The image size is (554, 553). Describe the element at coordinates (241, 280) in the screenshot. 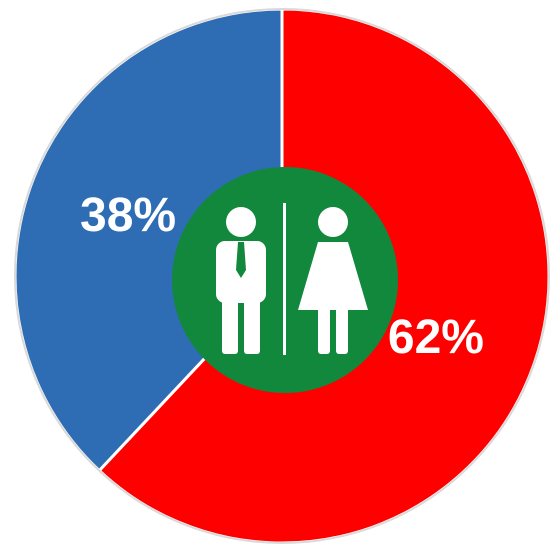

I see `man-icon` at that location.